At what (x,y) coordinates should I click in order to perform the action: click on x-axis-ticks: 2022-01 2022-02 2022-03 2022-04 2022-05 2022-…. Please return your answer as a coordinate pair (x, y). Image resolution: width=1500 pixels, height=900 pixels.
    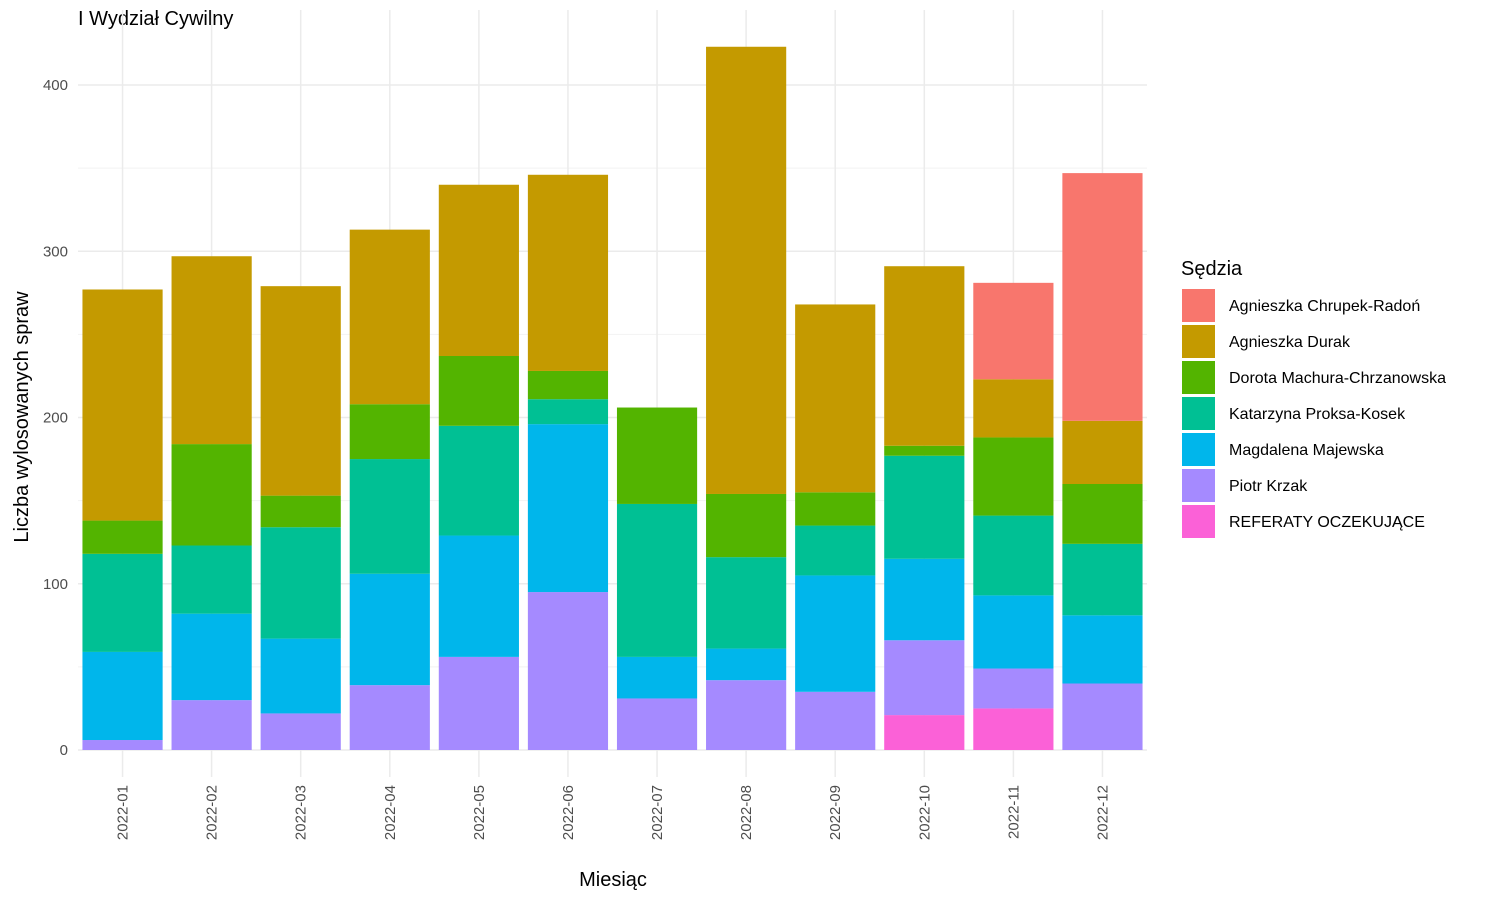
    Looking at the image, I should click on (613, 812).